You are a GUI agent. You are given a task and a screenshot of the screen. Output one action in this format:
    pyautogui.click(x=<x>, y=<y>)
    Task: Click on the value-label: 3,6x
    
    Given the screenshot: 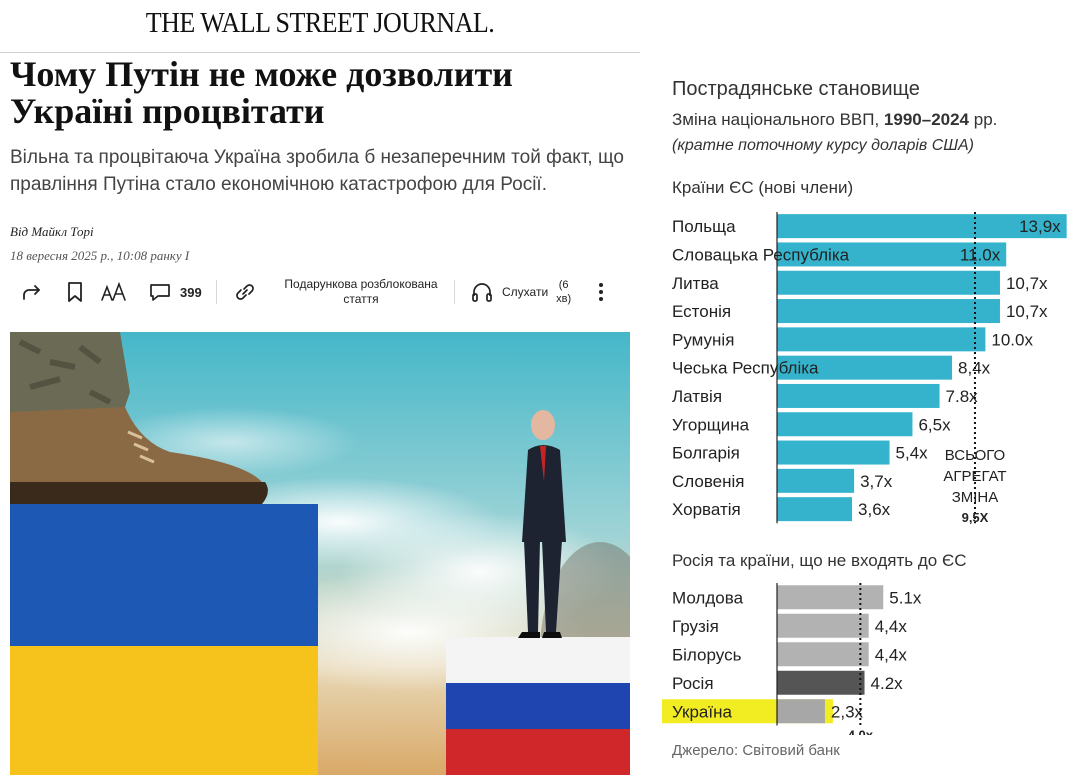 What is the action you would take?
    pyautogui.click(x=874, y=509)
    